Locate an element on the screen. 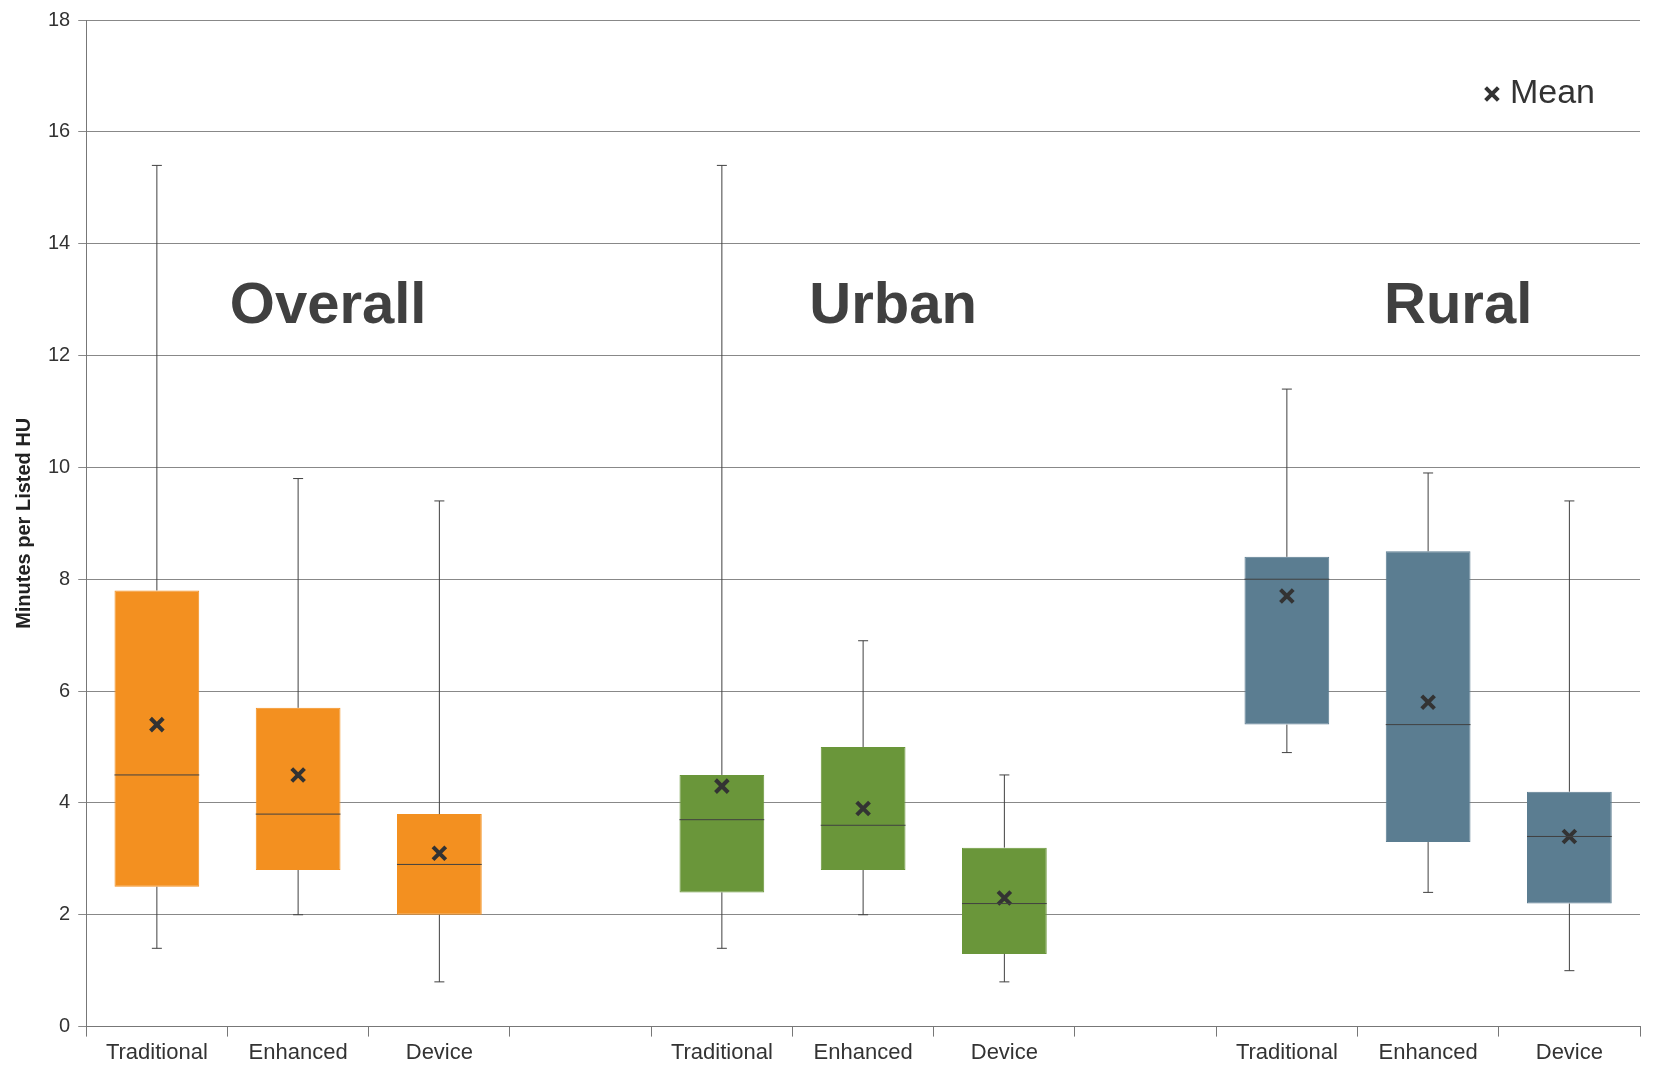 This screenshot has height=1073, width=1653. y-tick-label: 2 is located at coordinates (65, 913).